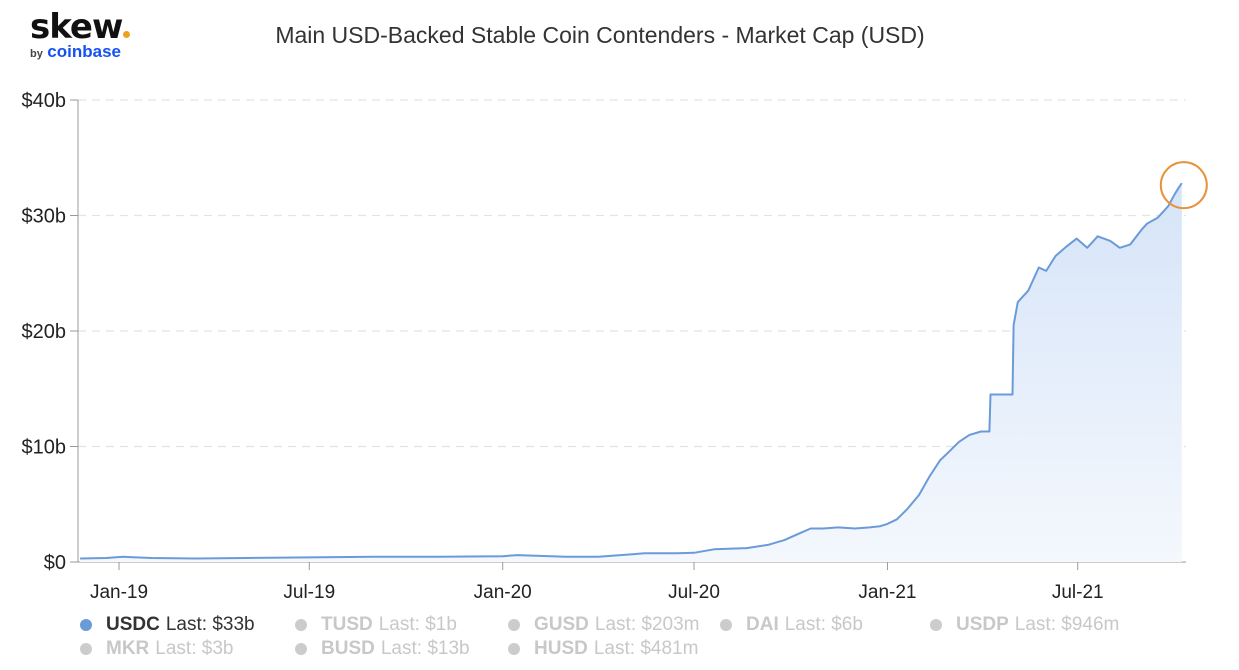  I want to click on y-tick-label: $10b, so click(44, 448).